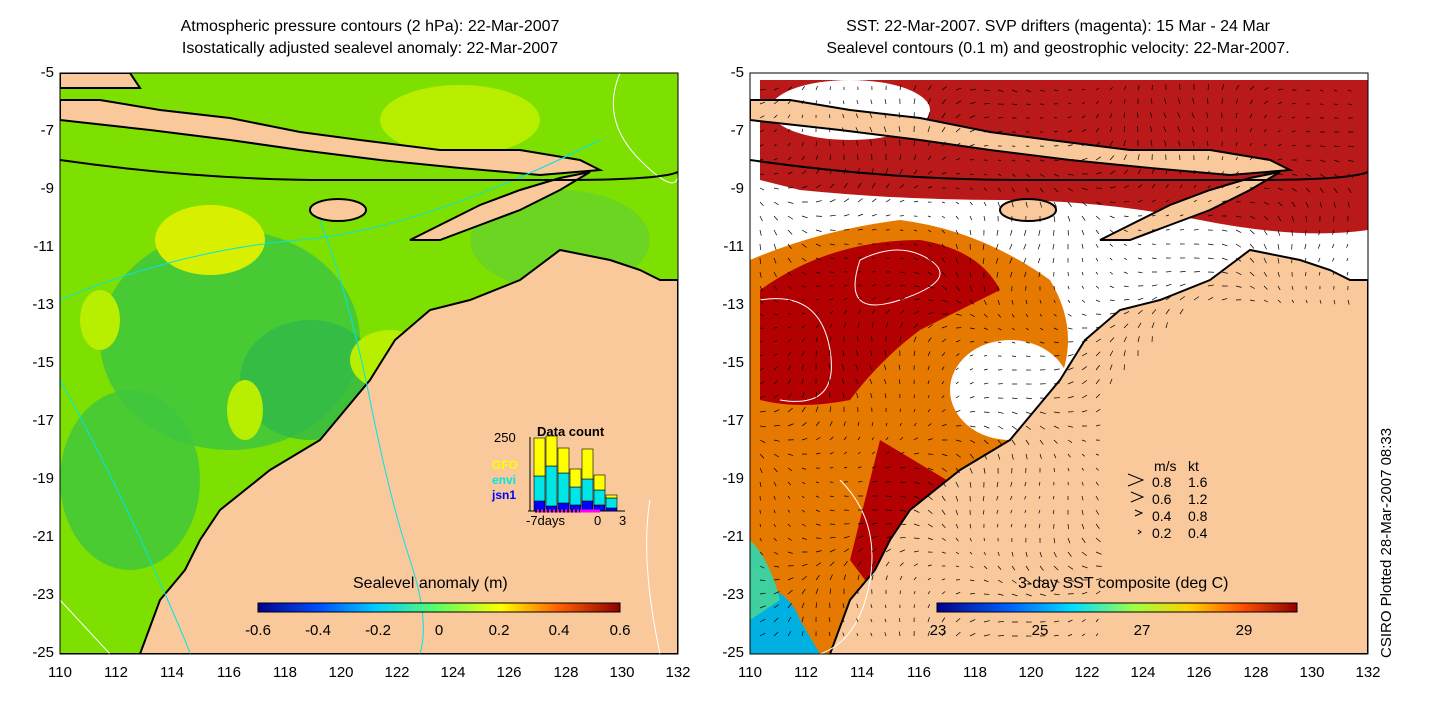 The height and width of the screenshot is (720, 1440). What do you see at coordinates (505, 465) in the screenshot?
I see `histogram-legend-gfo: GFO` at bounding box center [505, 465].